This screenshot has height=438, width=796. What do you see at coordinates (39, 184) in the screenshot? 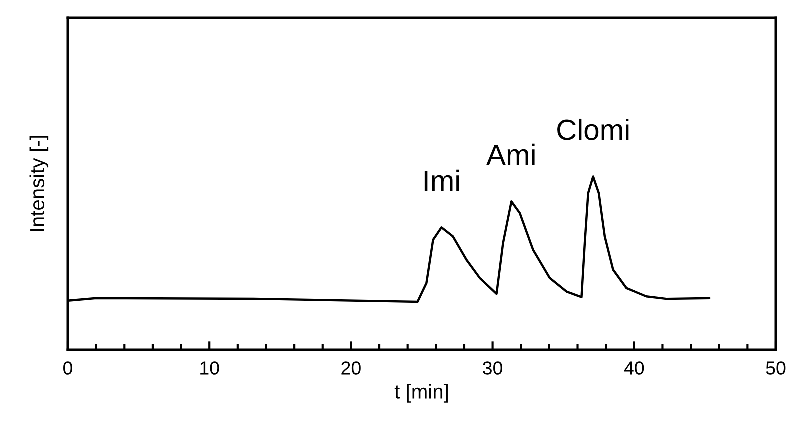
I see `y-axis-title: Intensity [-]` at bounding box center [39, 184].